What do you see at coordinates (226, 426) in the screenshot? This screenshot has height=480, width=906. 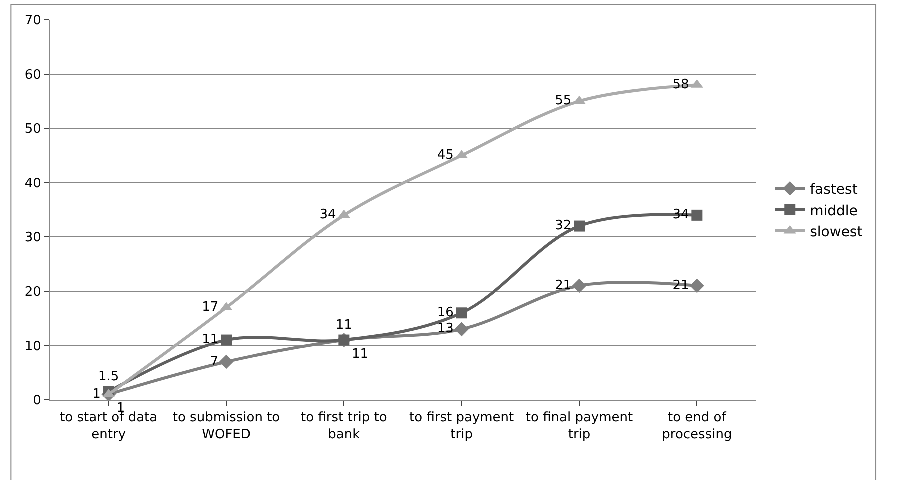 I see `x-tick-label: to submission to WOFED` at bounding box center [226, 426].